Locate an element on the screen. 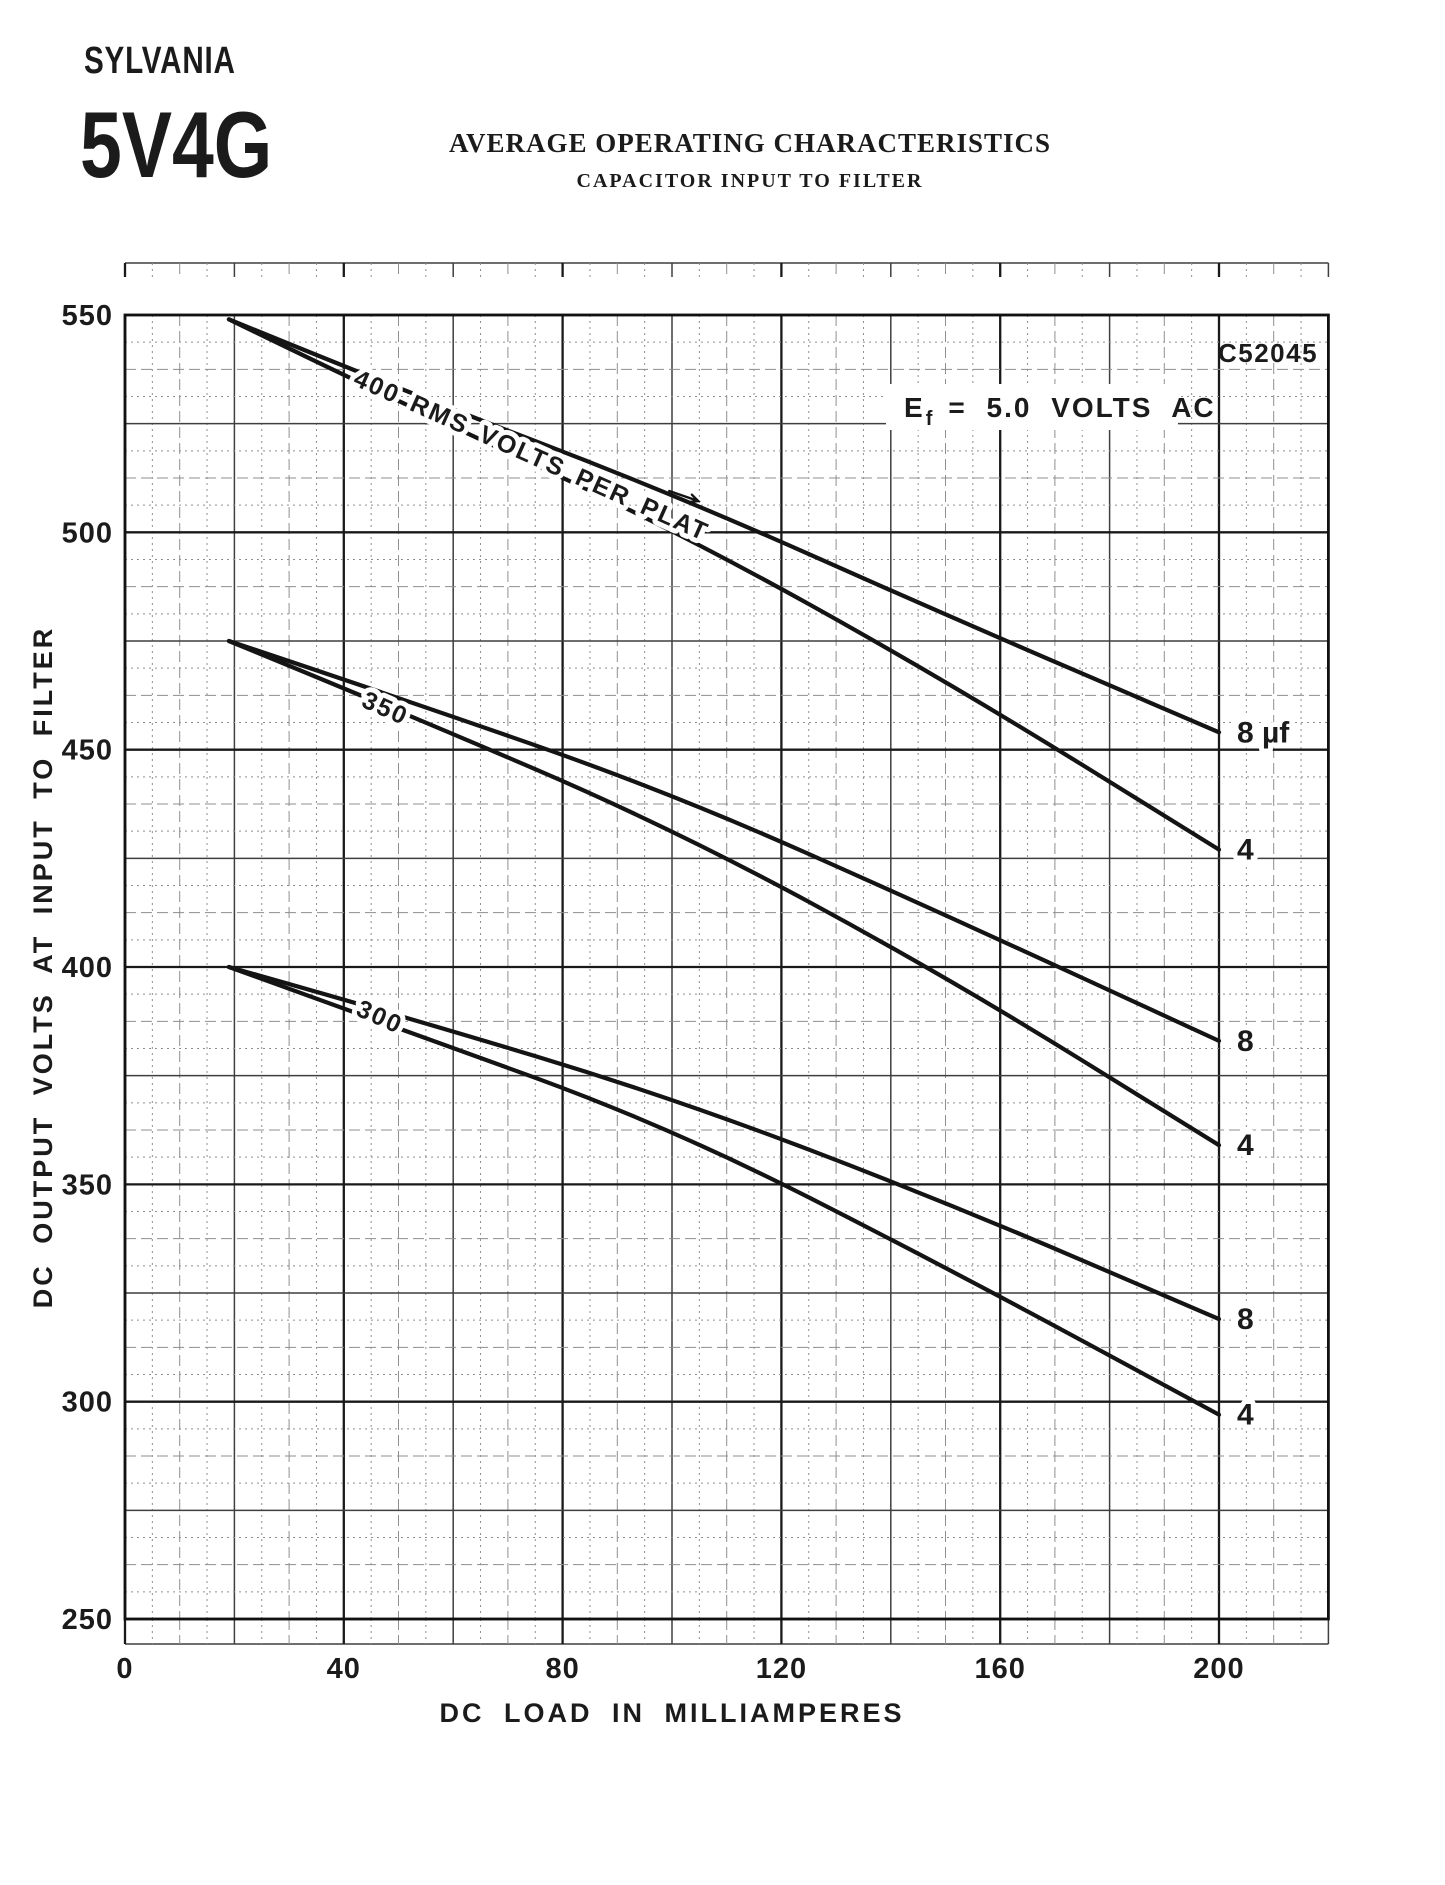  condition-box is located at coordinates (1032, 407).